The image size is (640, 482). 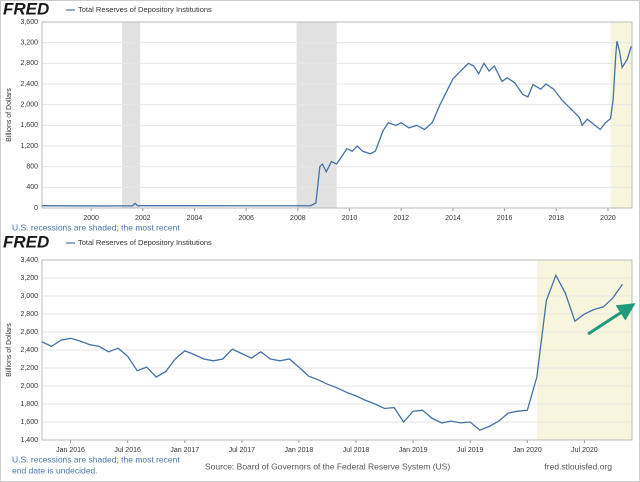 What do you see at coordinates (584, 450) in the screenshot?
I see `x-tick-label: Jul 2020` at bounding box center [584, 450].